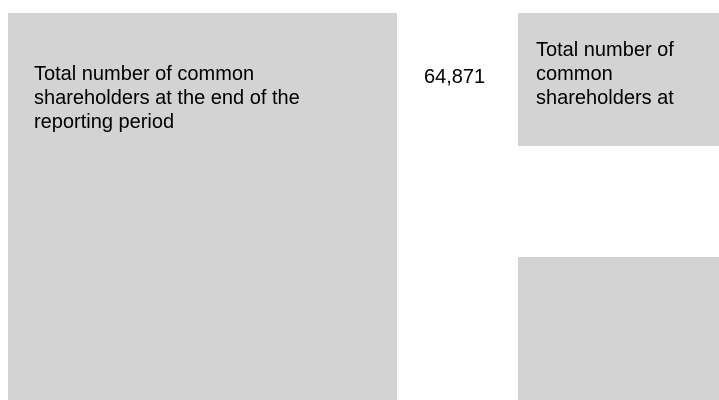  Describe the element at coordinates (605, 74) in the screenshot. I see `shareholders-label-repeat: Total number of common shareholders at` at that location.